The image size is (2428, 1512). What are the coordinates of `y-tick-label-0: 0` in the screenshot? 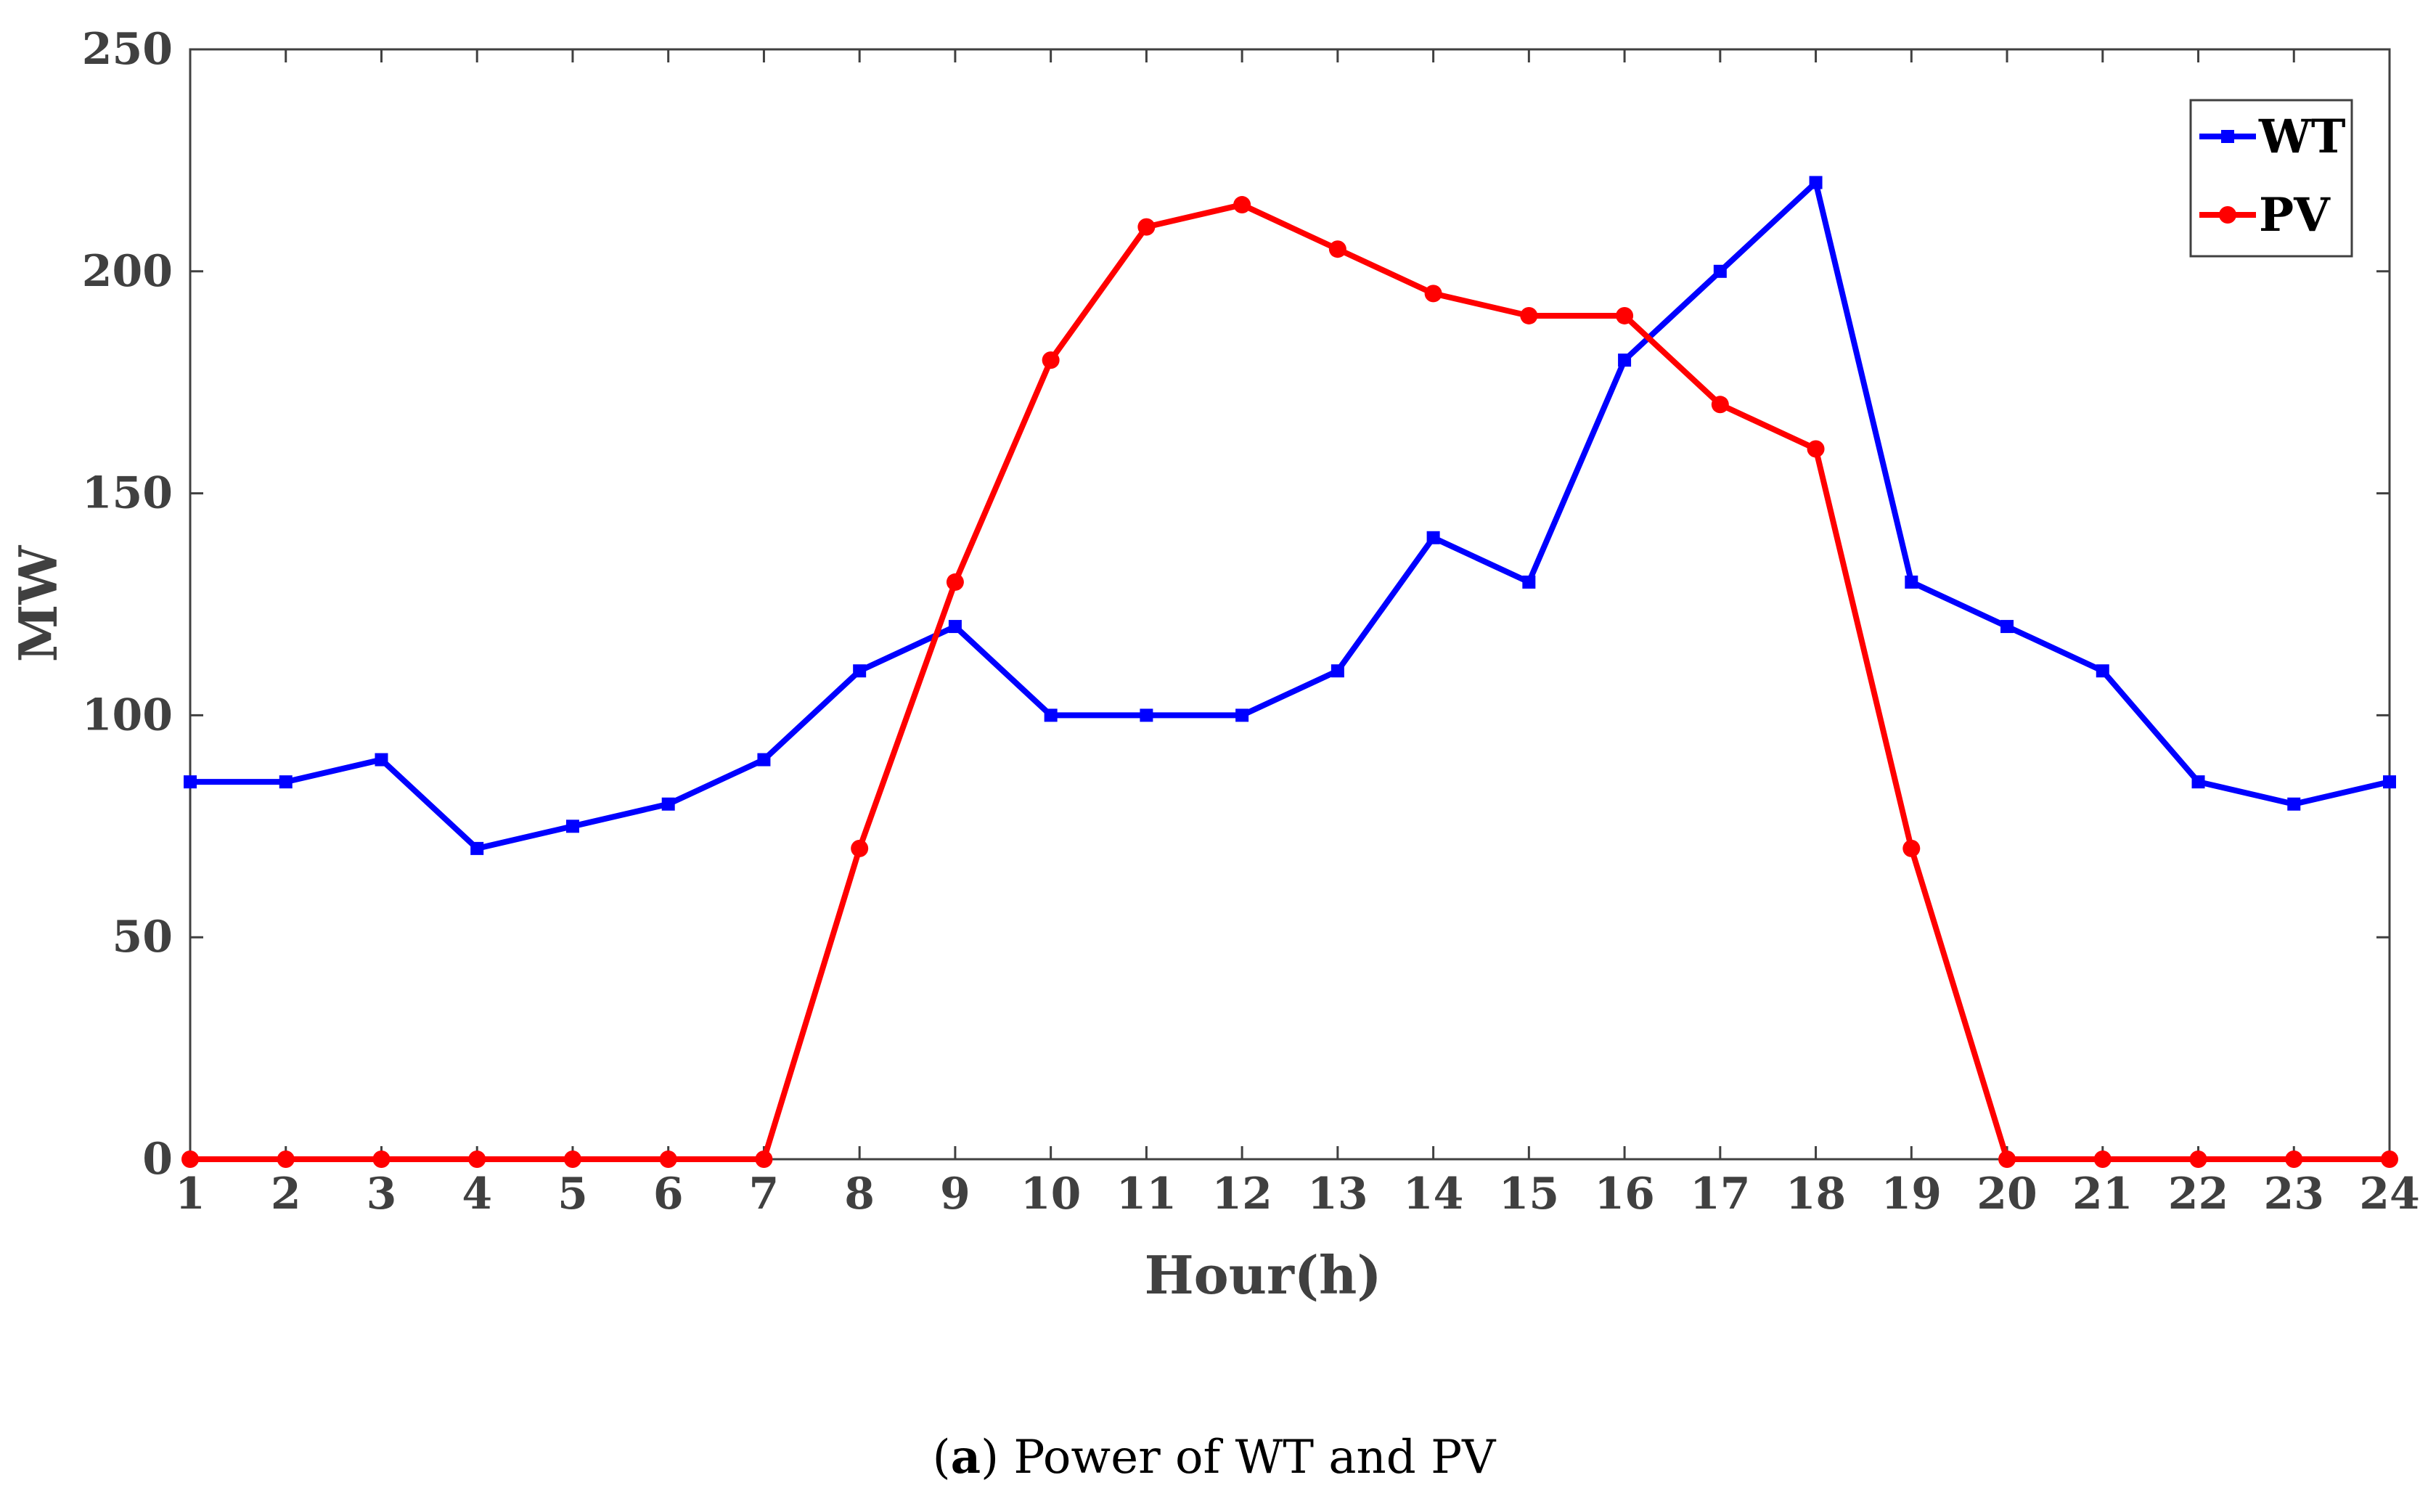 It's located at (157, 1159).